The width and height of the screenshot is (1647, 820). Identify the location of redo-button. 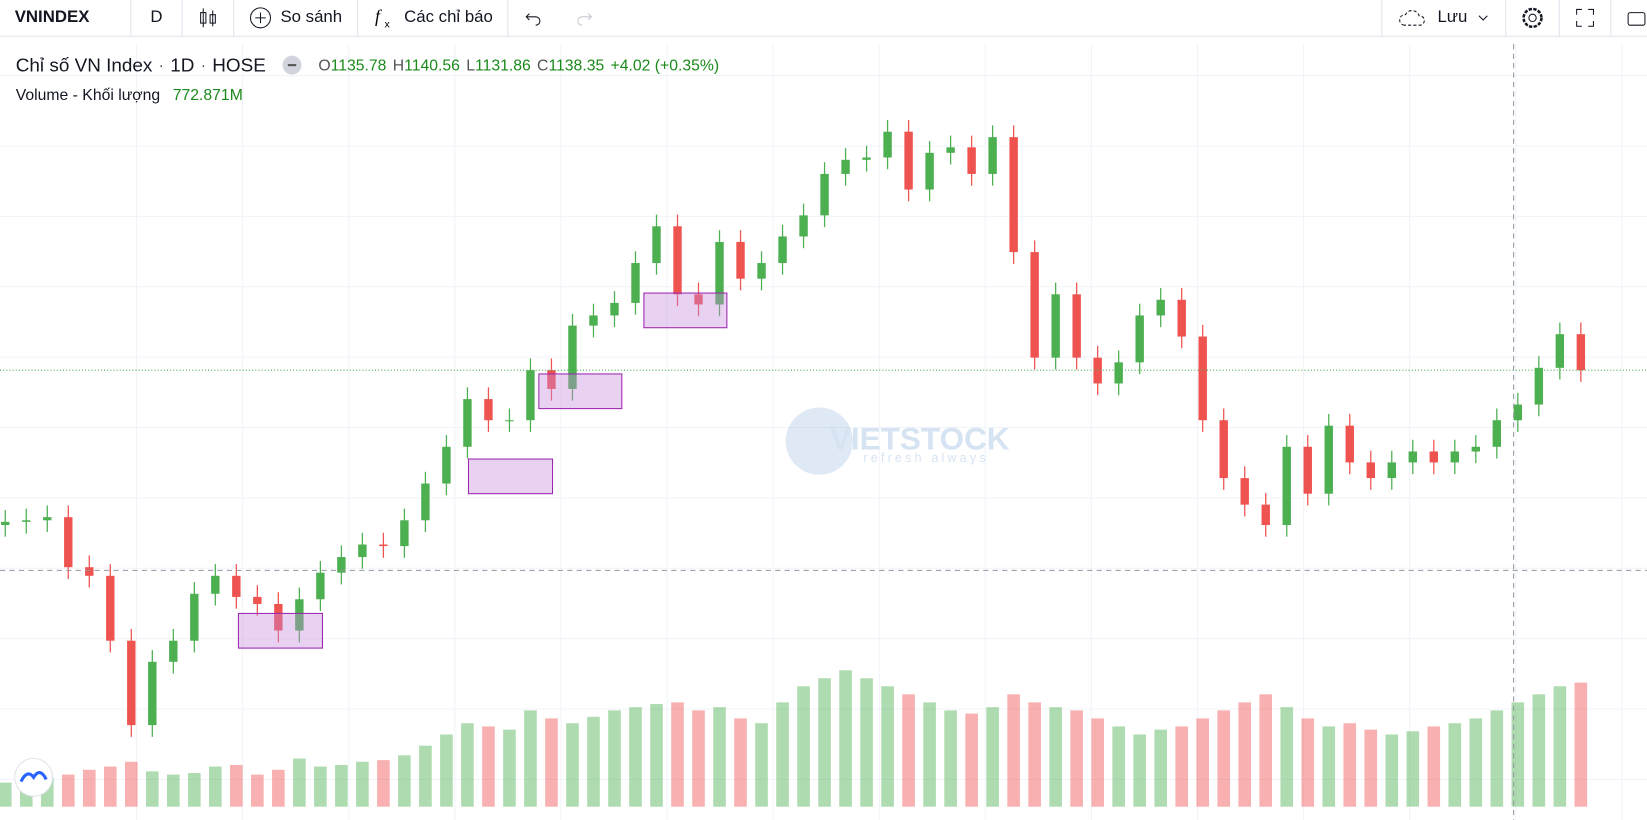
(584, 18).